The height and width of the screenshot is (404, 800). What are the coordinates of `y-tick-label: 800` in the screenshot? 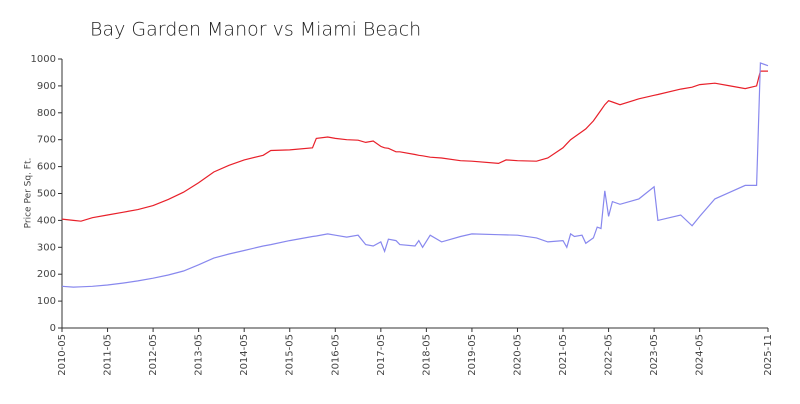 It's located at (46, 113).